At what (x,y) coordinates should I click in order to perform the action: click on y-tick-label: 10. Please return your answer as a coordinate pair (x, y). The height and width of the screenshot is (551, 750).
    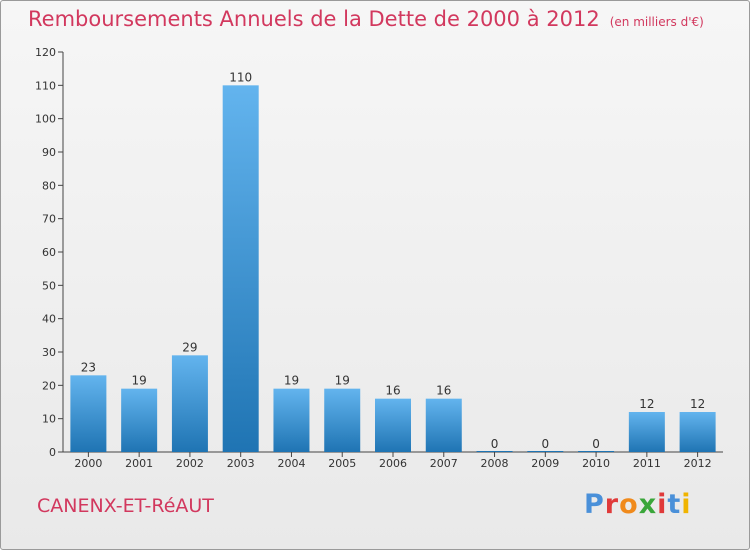
    Looking at the image, I should click on (49, 419).